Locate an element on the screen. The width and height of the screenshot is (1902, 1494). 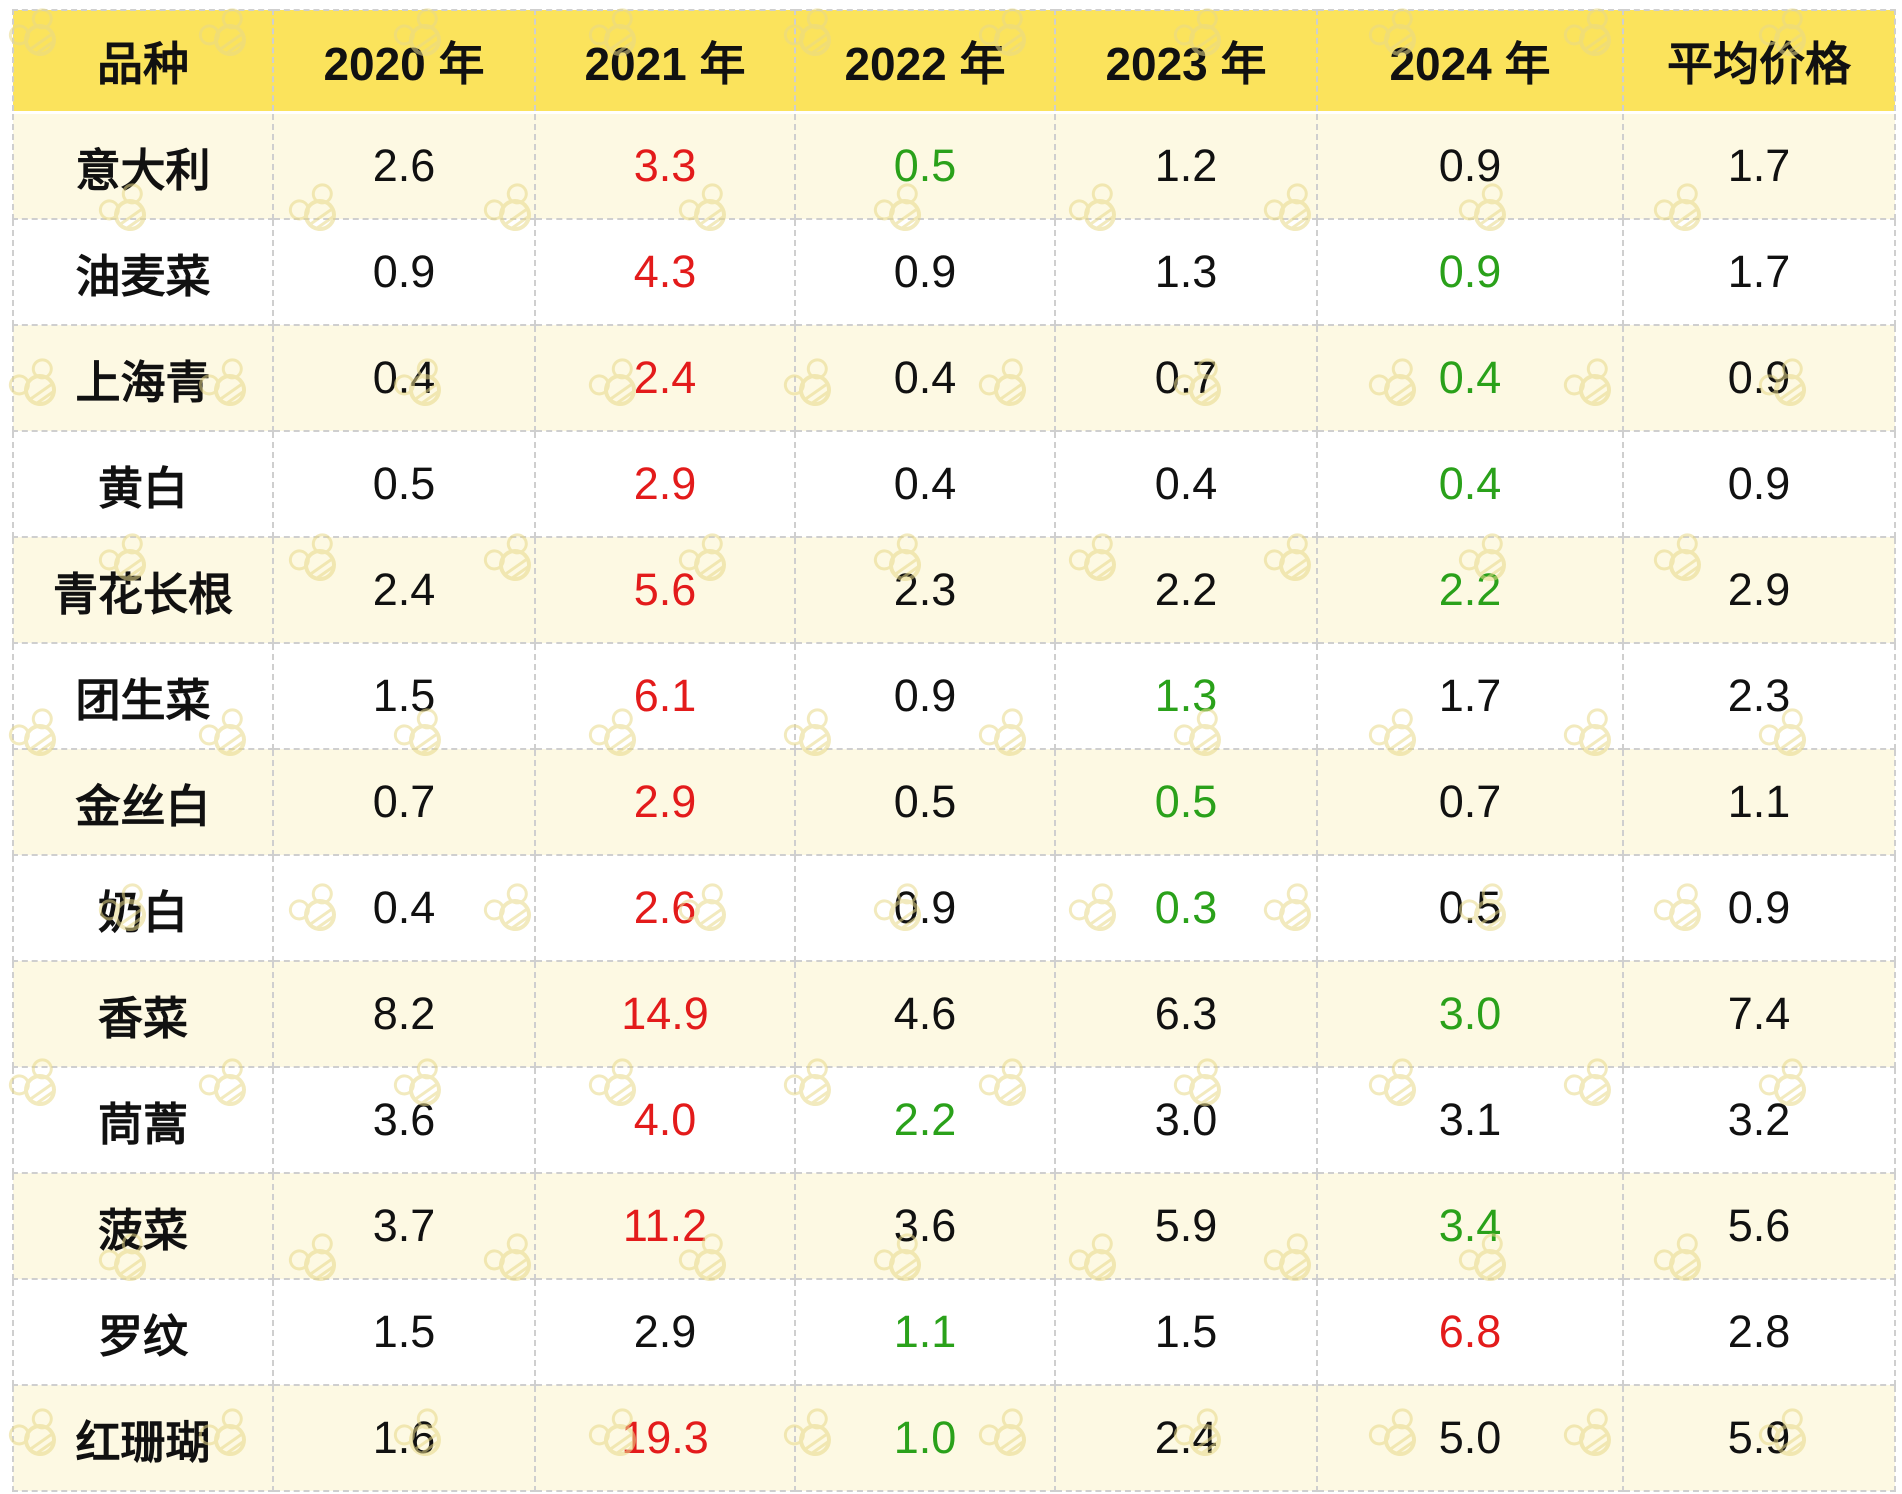
price-cell: 3.2 is located at coordinates (1759, 1120).